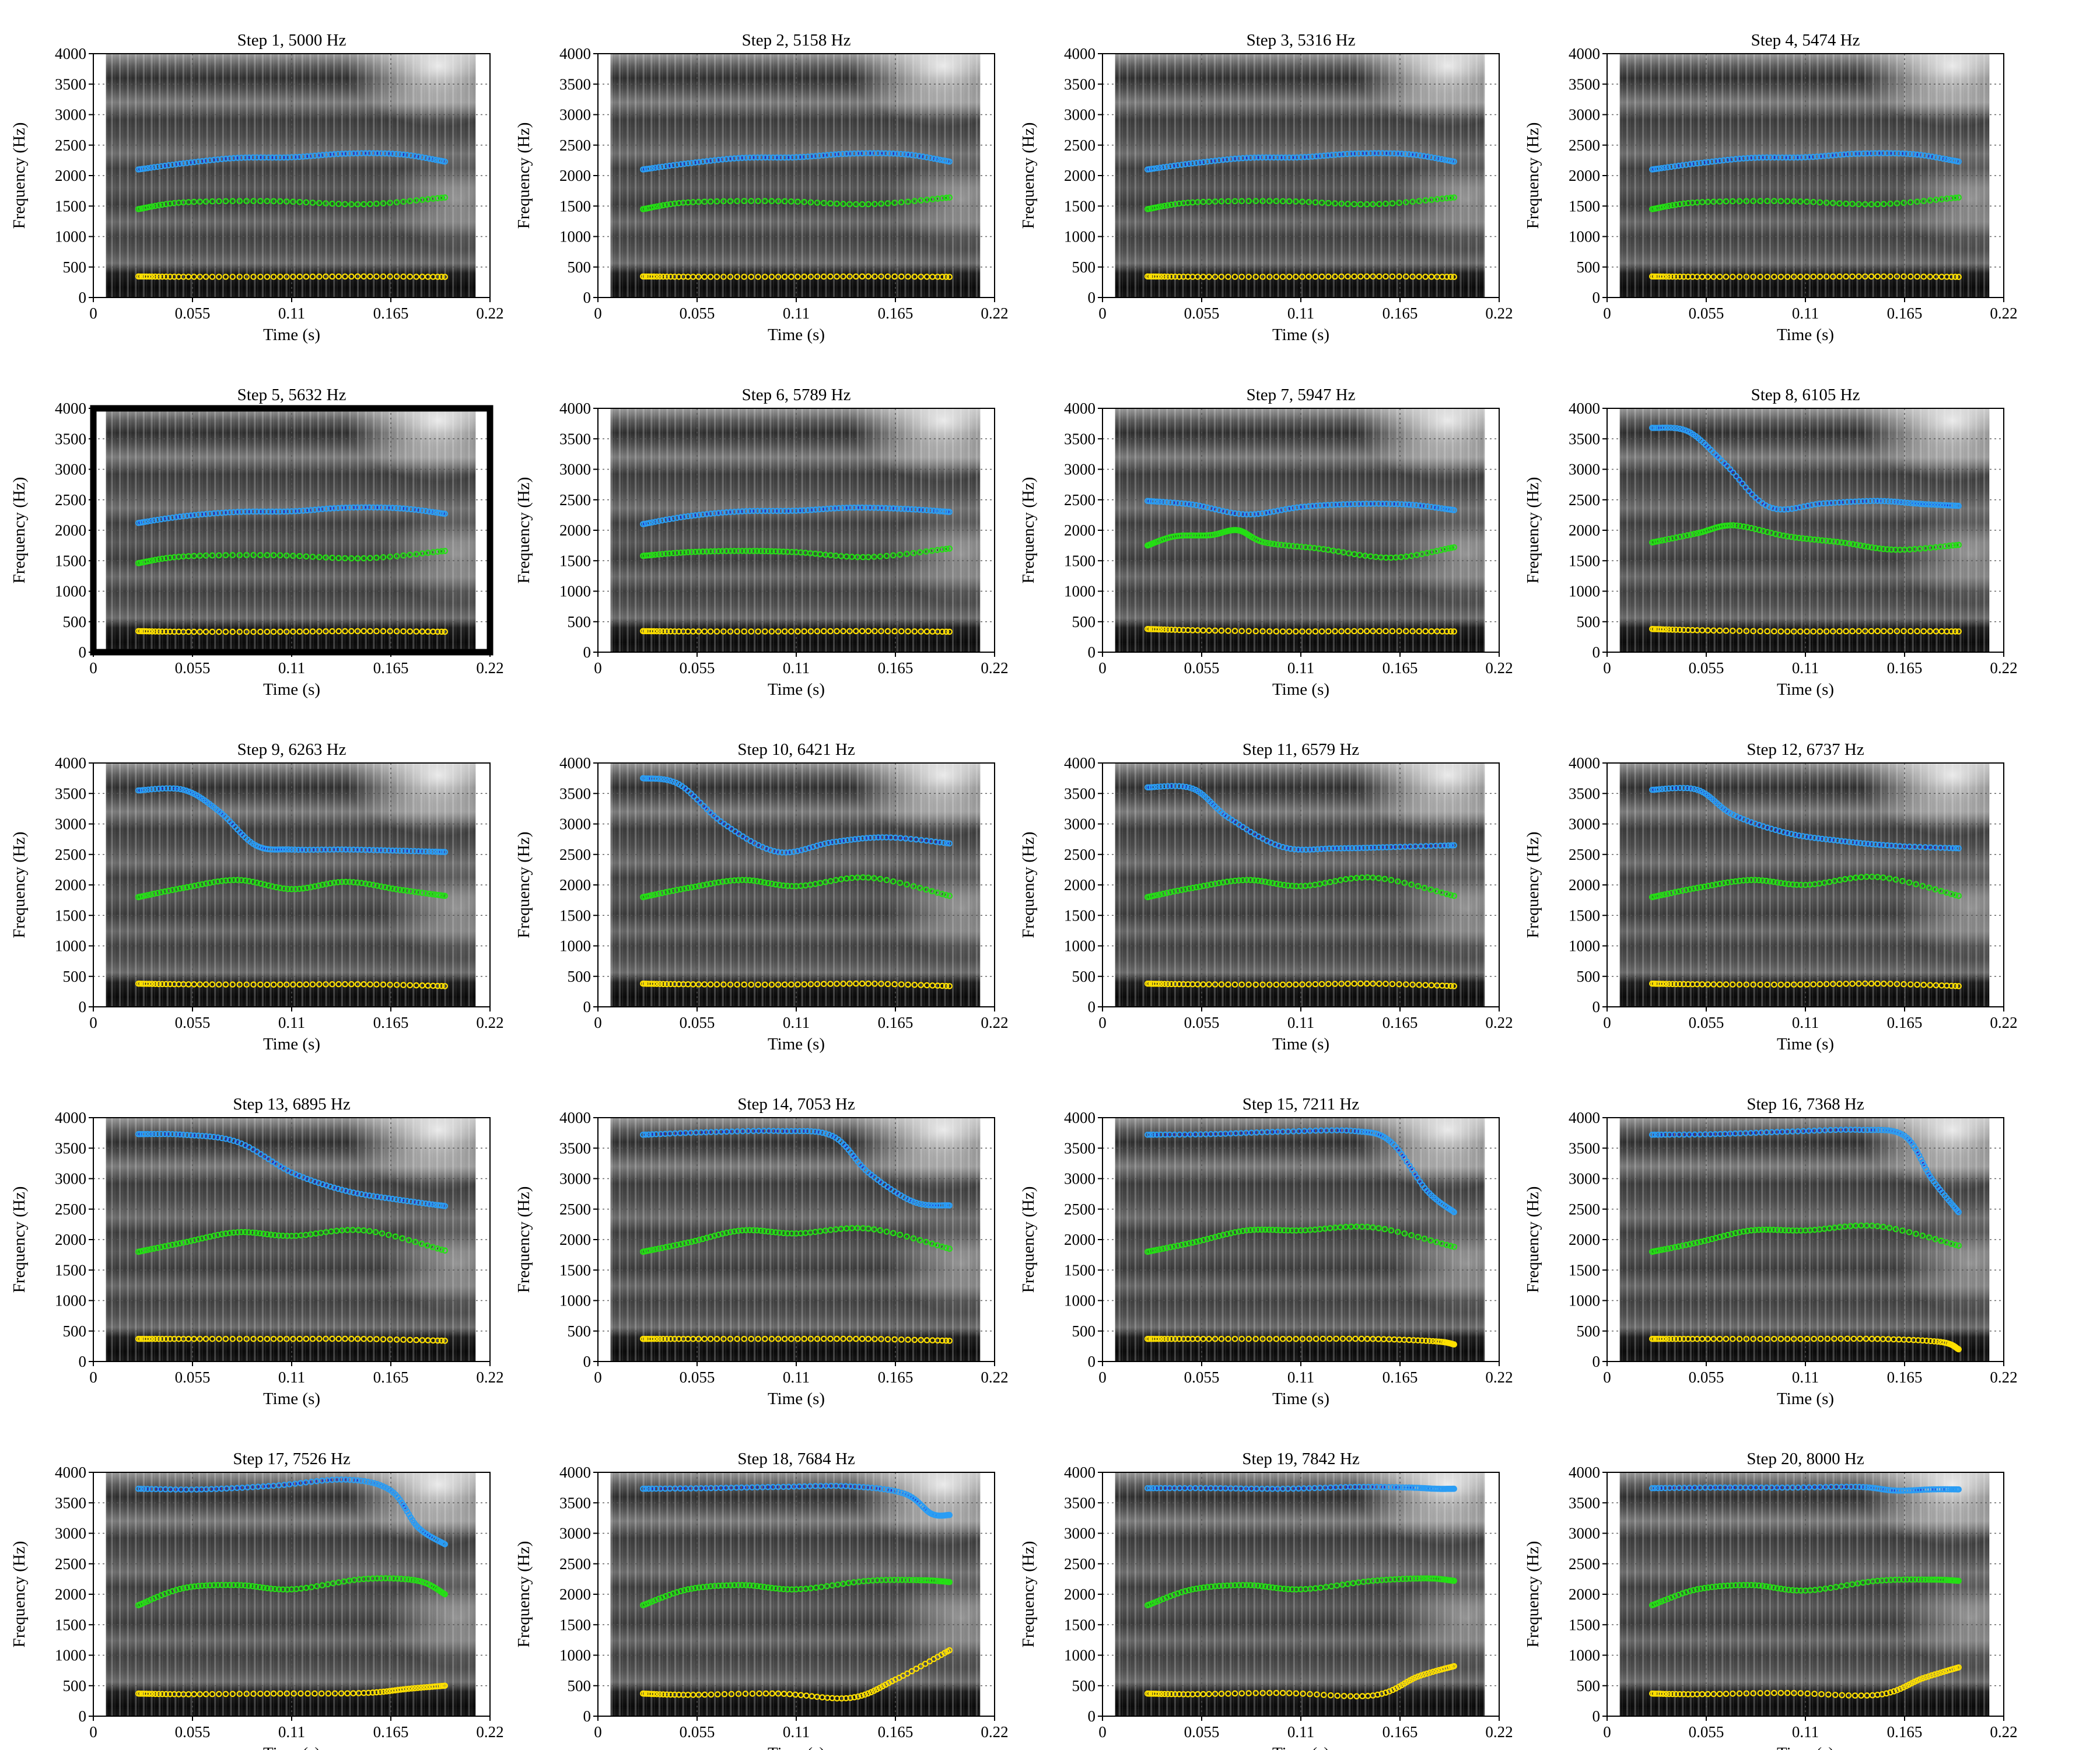 This screenshot has height=1750, width=2100. Describe the element at coordinates (19, 1239) in the screenshot. I see `y-axis-label: Frequency (Hz)` at that location.